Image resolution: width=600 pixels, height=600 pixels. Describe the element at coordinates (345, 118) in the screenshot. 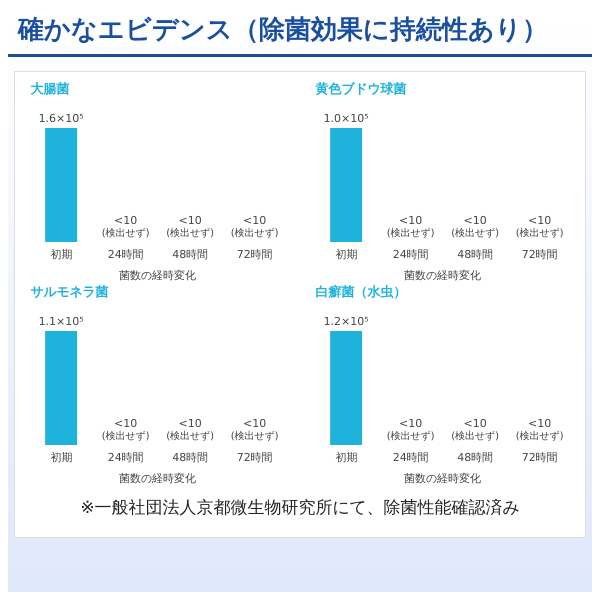

I see `data-label: 1.0×10⁵` at that location.